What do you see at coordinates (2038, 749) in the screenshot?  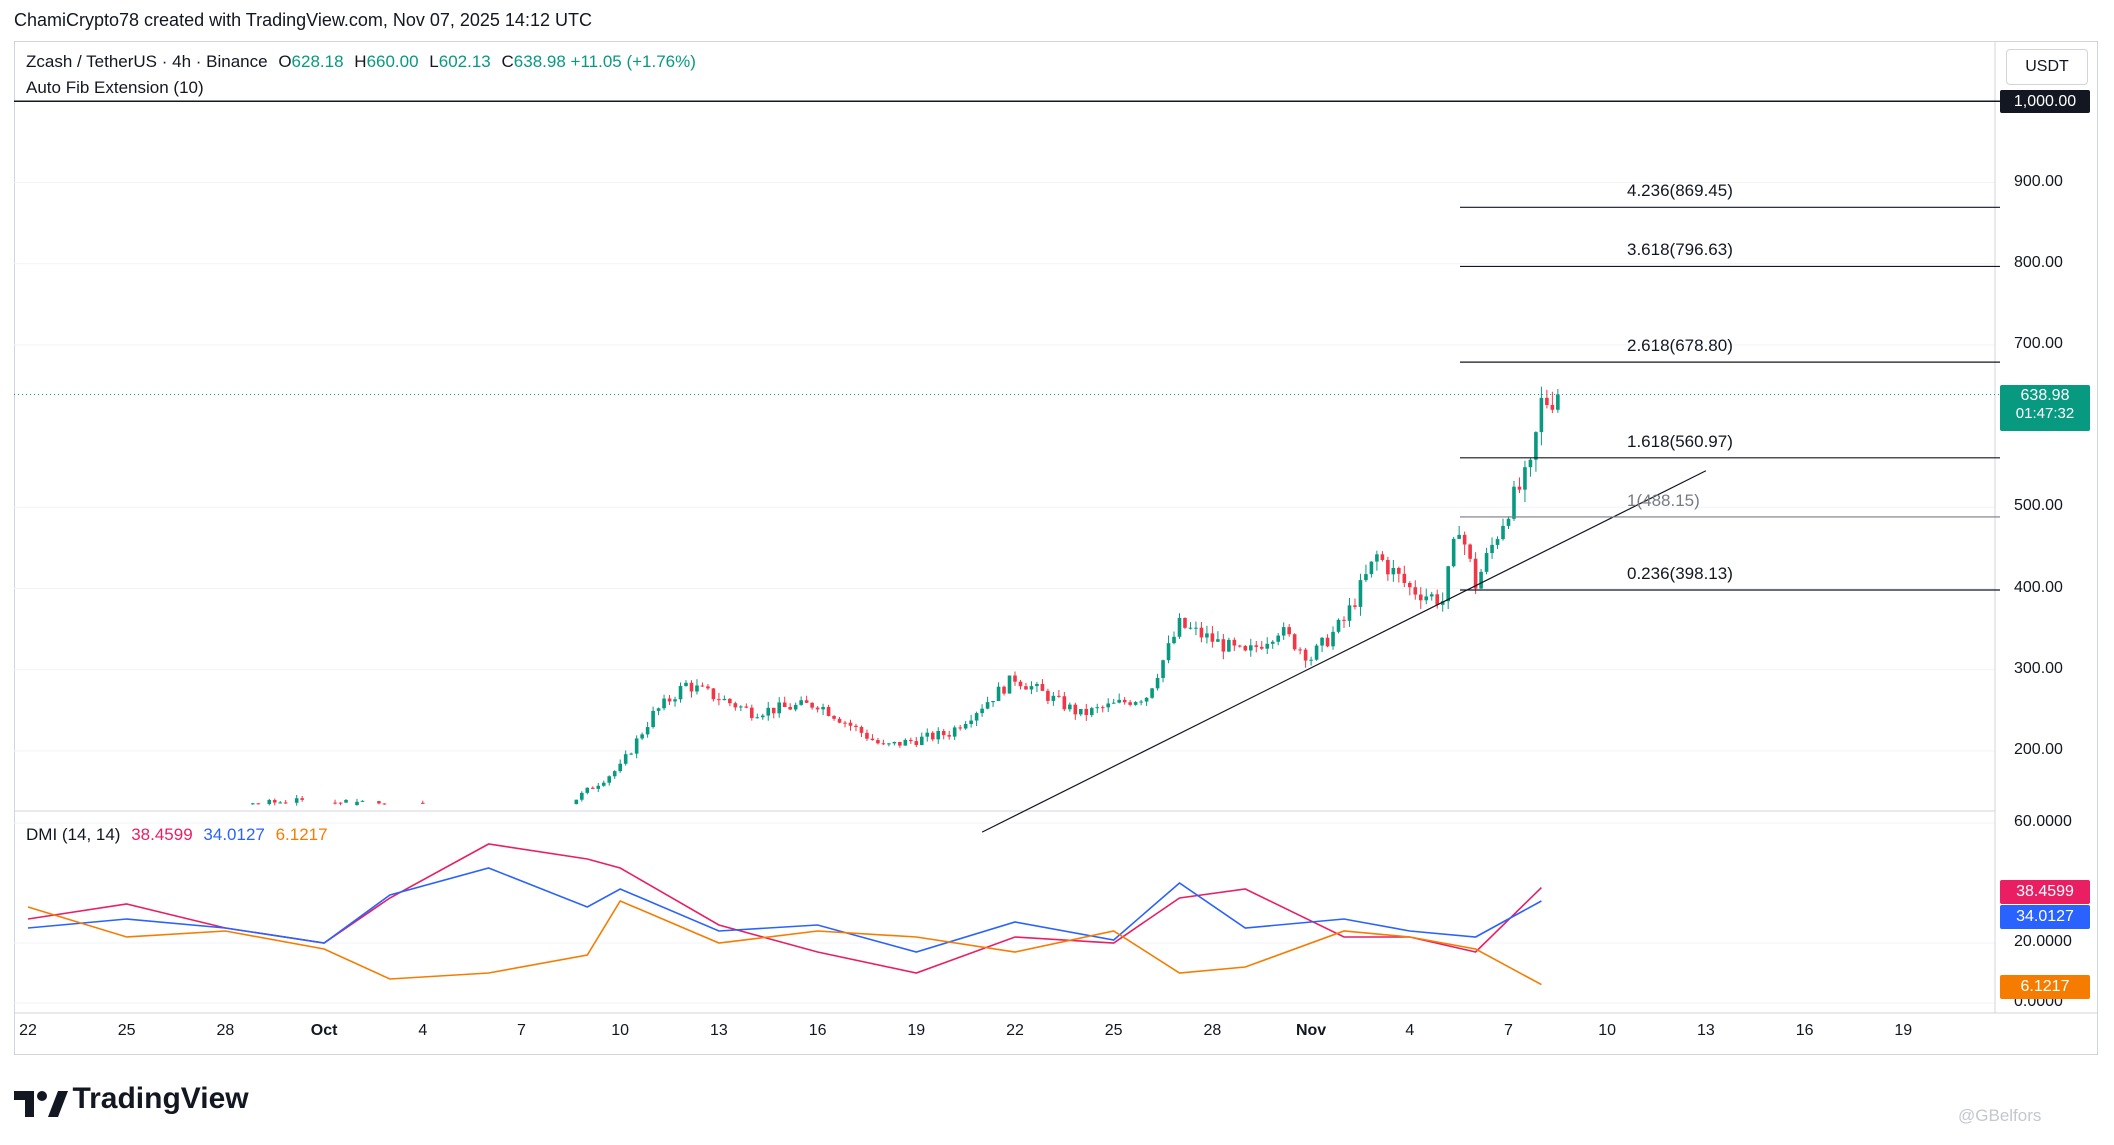 I see `price-tick-label: 200.00` at bounding box center [2038, 749].